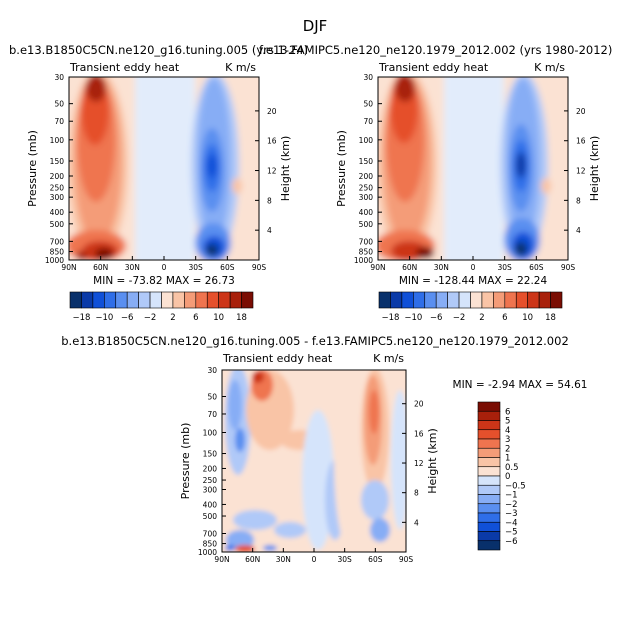 The width and height of the screenshot is (631, 630). What do you see at coordinates (315, 26) in the screenshot?
I see `page-title: DJF` at bounding box center [315, 26].